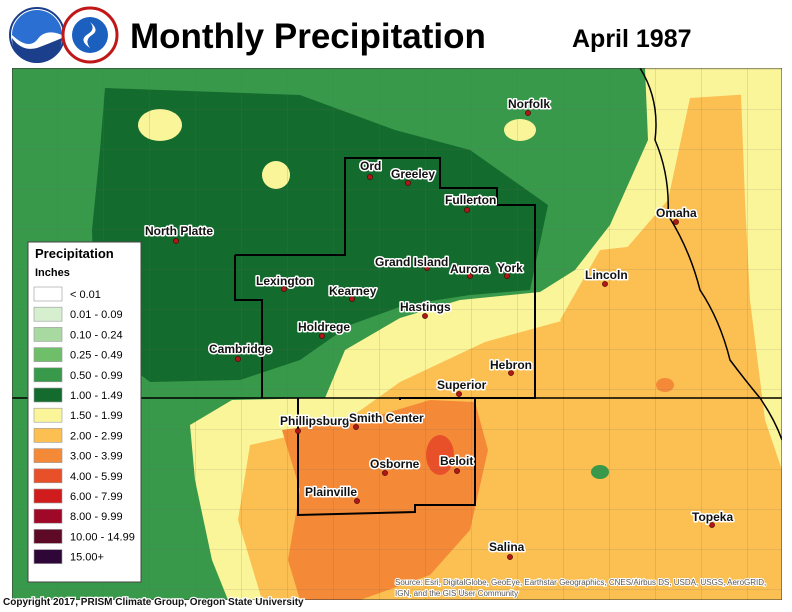 The height and width of the screenshot is (612, 792). What do you see at coordinates (96, 497) in the screenshot?
I see `legend-label: 6.00 - 7.99` at bounding box center [96, 497].